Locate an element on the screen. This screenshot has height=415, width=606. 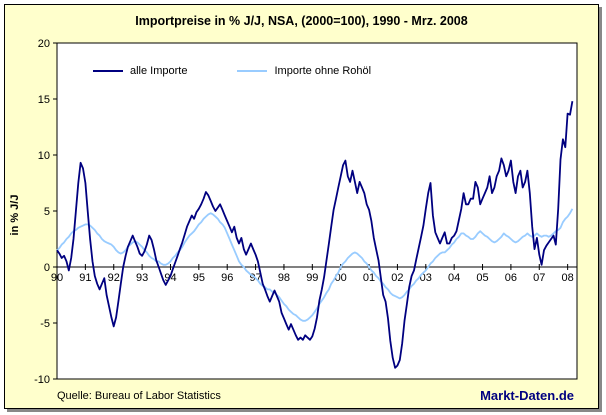
x-tick-label: 03 is located at coordinates (426, 278).